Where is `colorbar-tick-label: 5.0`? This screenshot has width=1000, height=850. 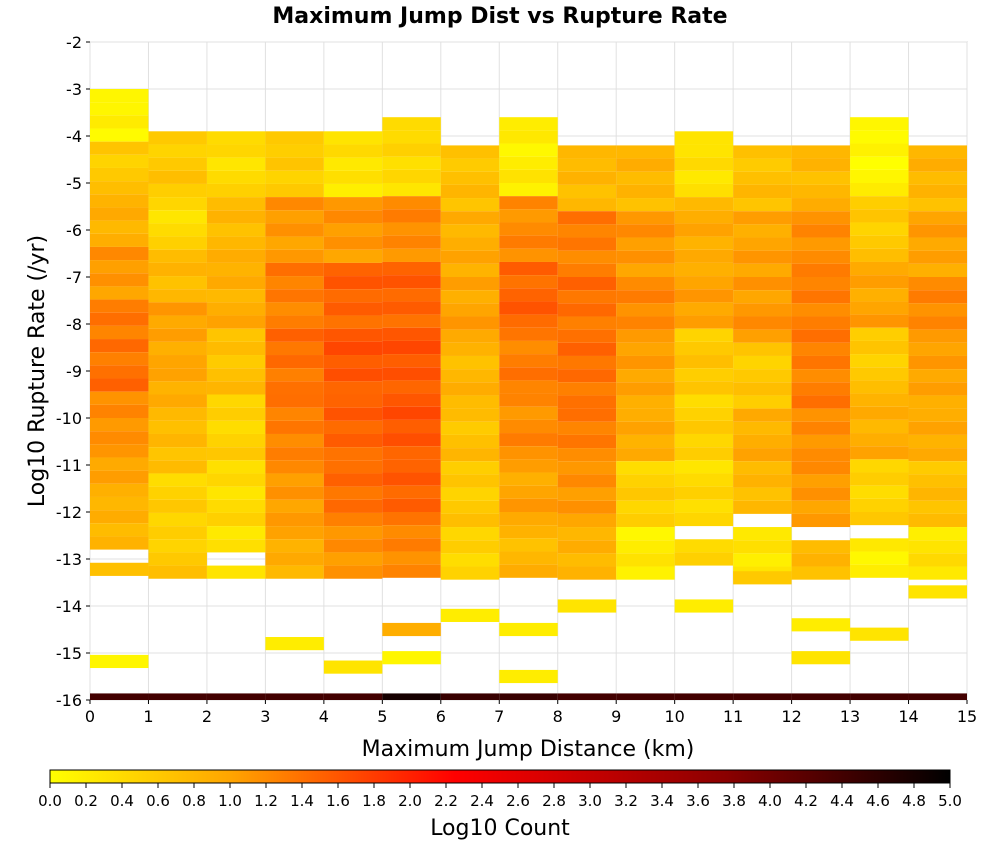
colorbar-tick-label: 5.0 is located at coordinates (950, 801).